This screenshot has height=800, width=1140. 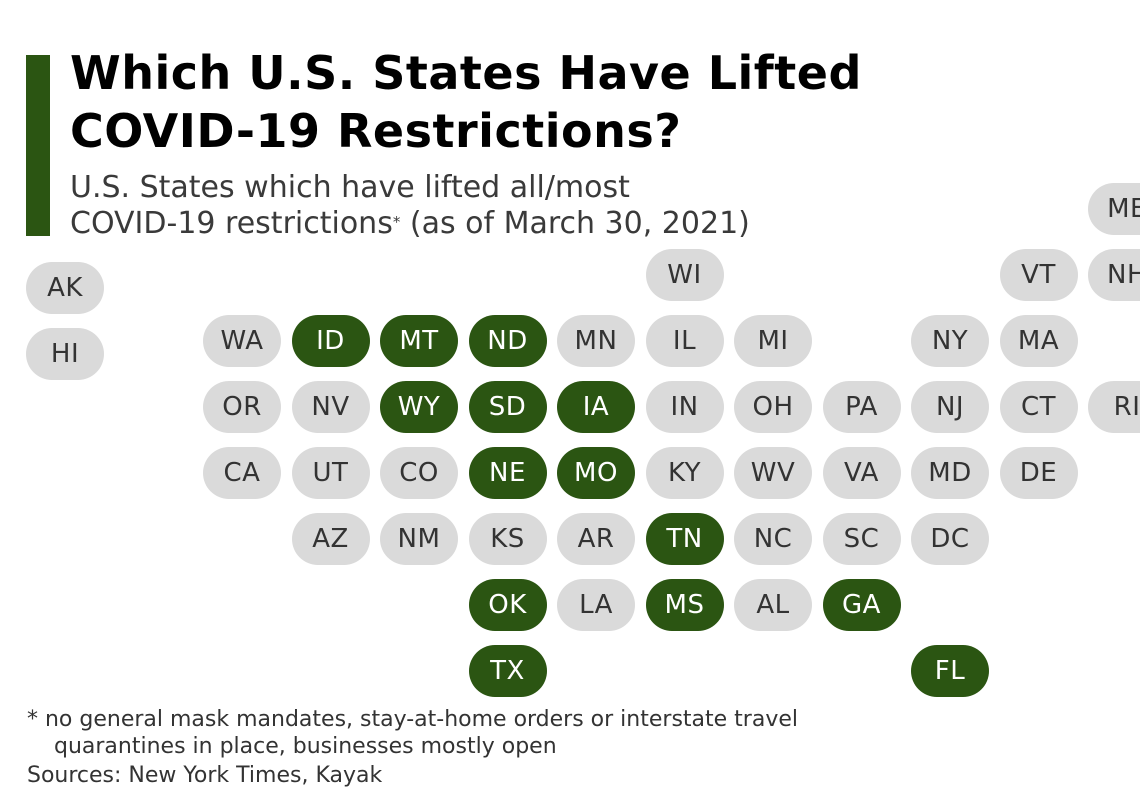 I want to click on state-la: LA, so click(x=596, y=605).